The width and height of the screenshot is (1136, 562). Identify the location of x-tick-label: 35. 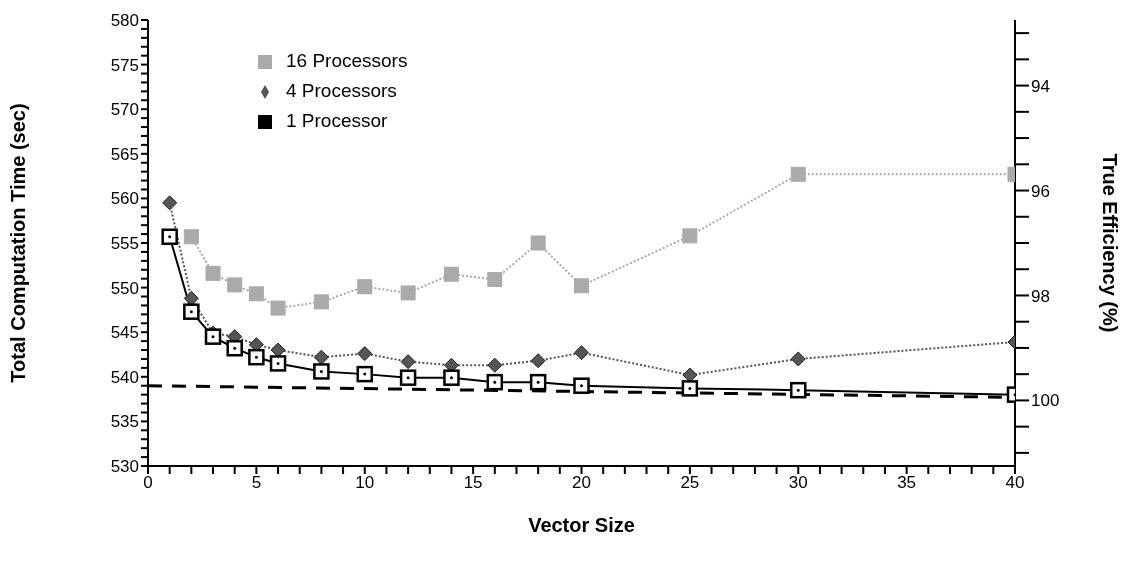
(907, 483).